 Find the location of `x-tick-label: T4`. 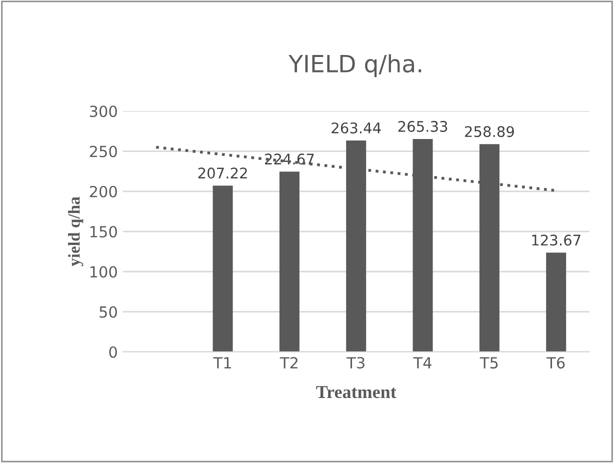

x-tick-label: T4 is located at coordinates (422, 362).